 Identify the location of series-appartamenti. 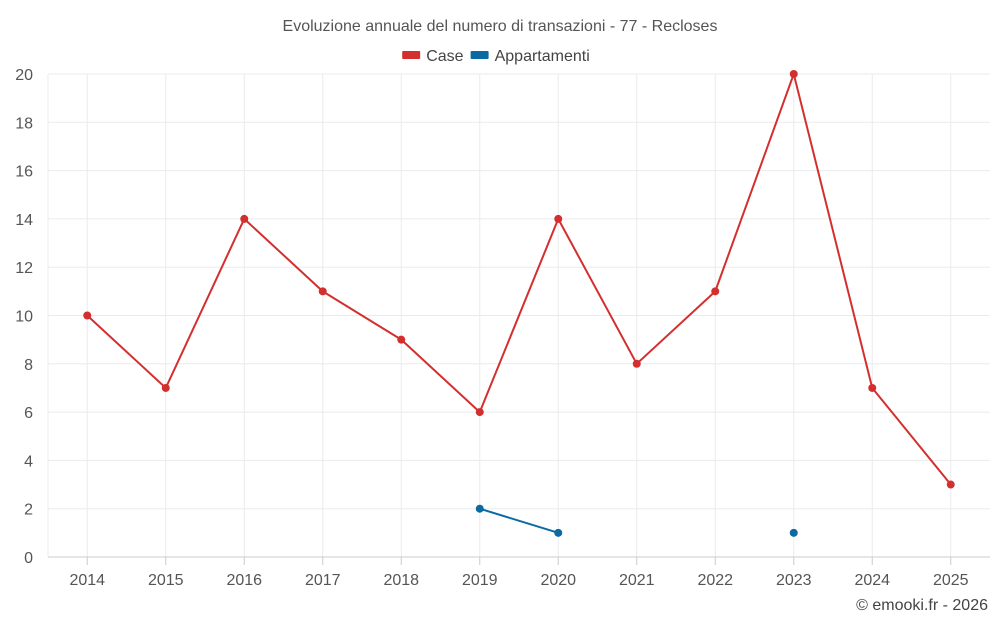
(636, 520).